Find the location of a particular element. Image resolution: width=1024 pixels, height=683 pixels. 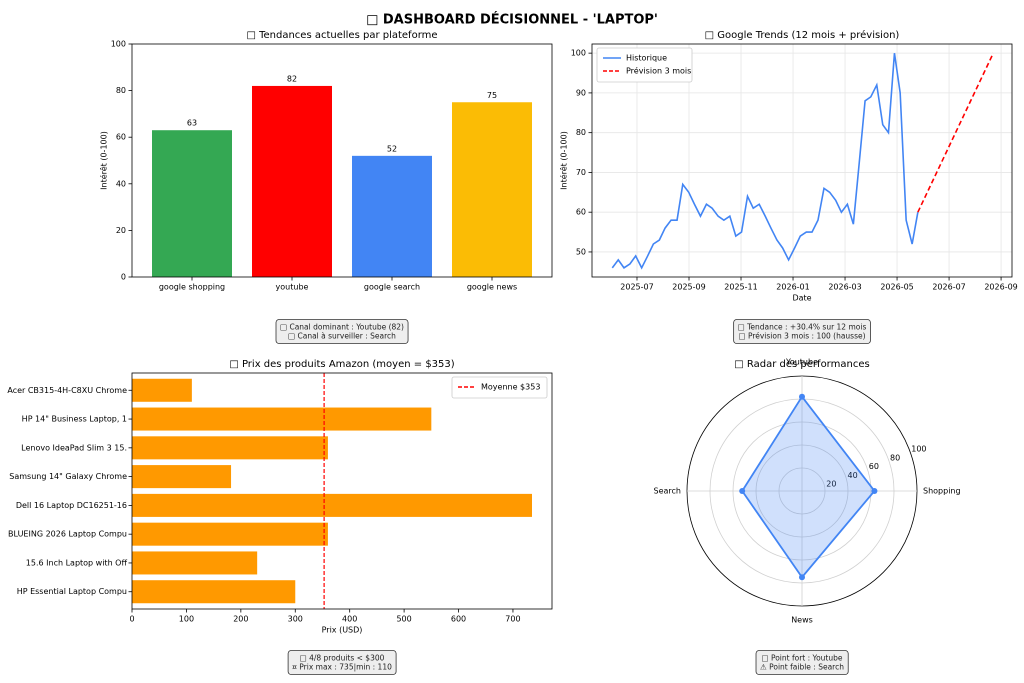

x-tick-label: 2026-03 is located at coordinates (844, 287).